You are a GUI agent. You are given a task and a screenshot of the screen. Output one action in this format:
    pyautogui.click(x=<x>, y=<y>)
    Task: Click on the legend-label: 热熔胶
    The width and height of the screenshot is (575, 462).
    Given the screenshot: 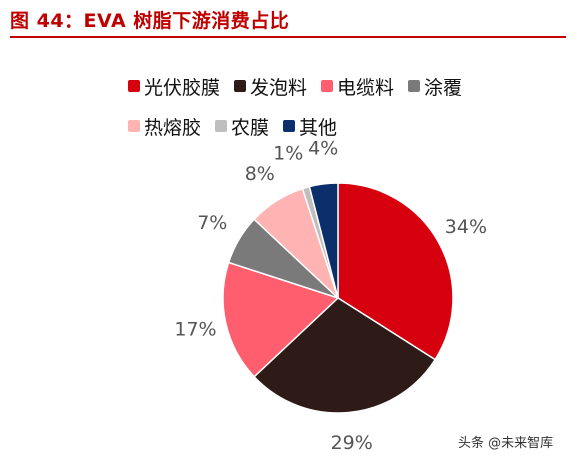 What is the action you would take?
    pyautogui.click(x=173, y=127)
    